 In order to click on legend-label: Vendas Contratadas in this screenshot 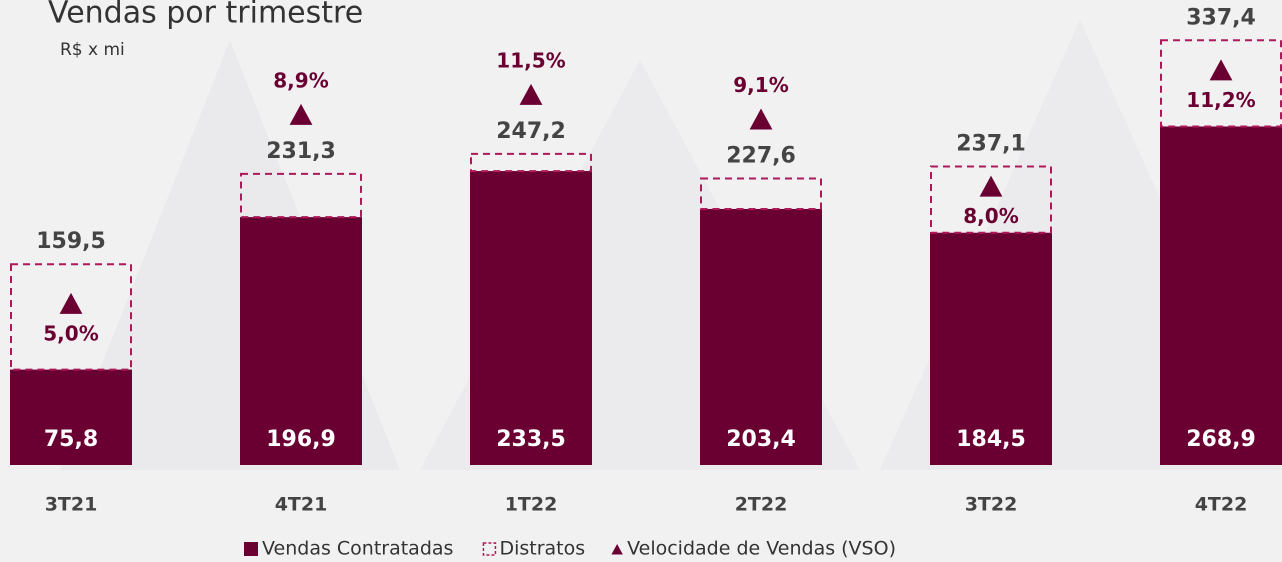, I will do `click(357, 549)`.